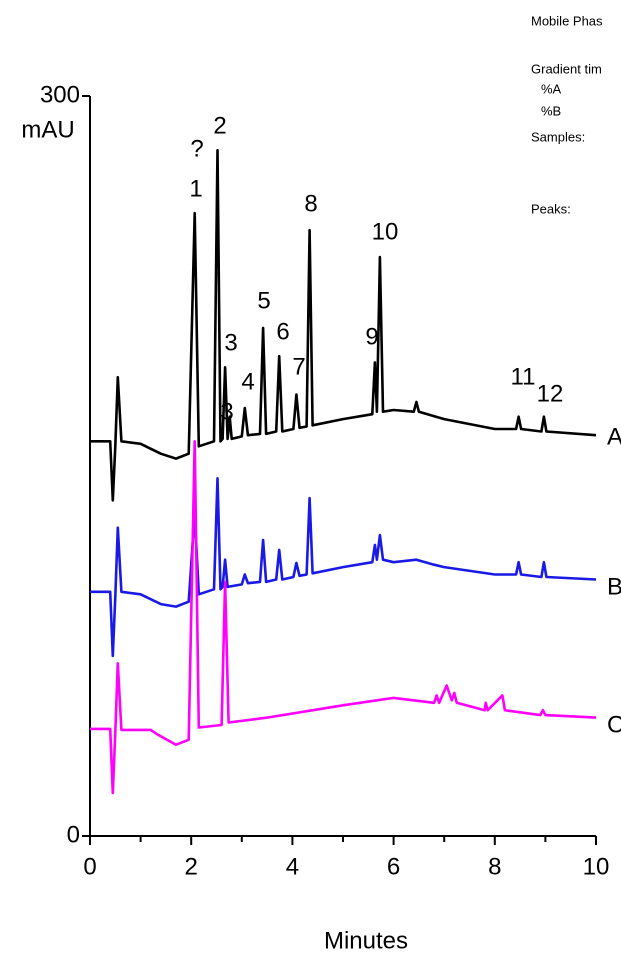 The height and width of the screenshot is (954, 621). What do you see at coordinates (551, 208) in the screenshot?
I see `method-note: Peaks:` at bounding box center [551, 208].